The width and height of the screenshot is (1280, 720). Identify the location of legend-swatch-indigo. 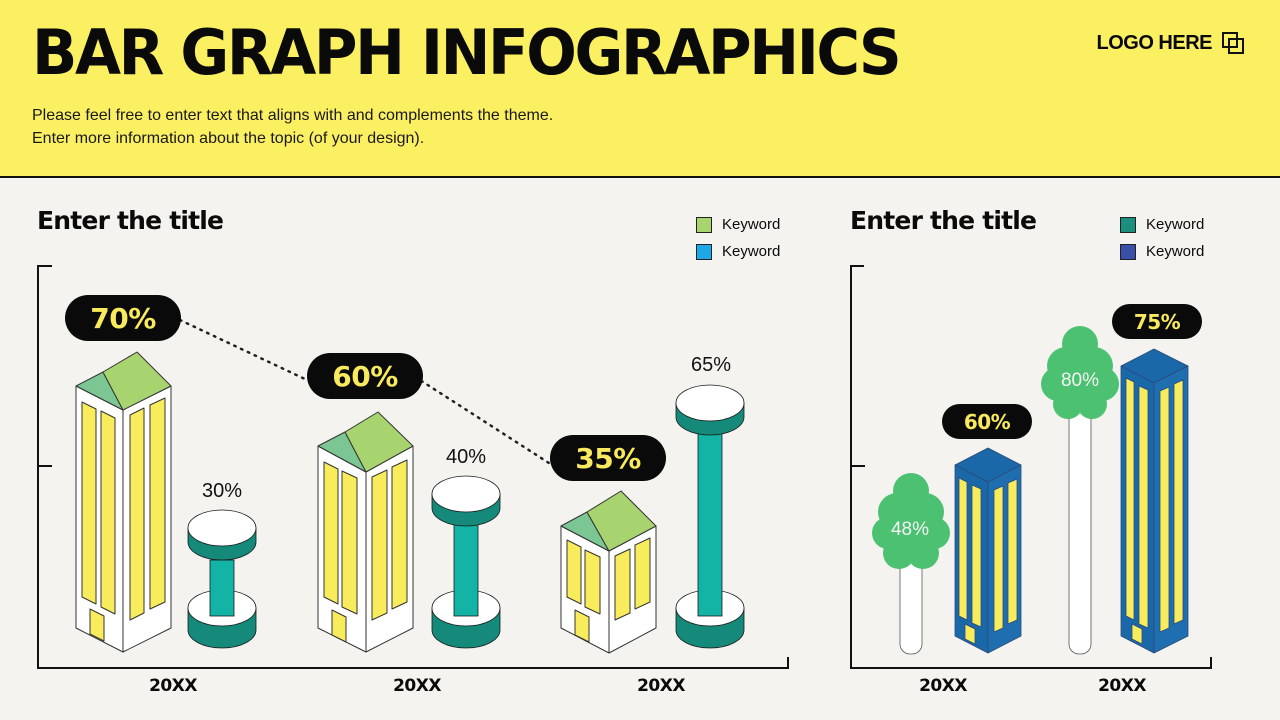
(1128, 251).